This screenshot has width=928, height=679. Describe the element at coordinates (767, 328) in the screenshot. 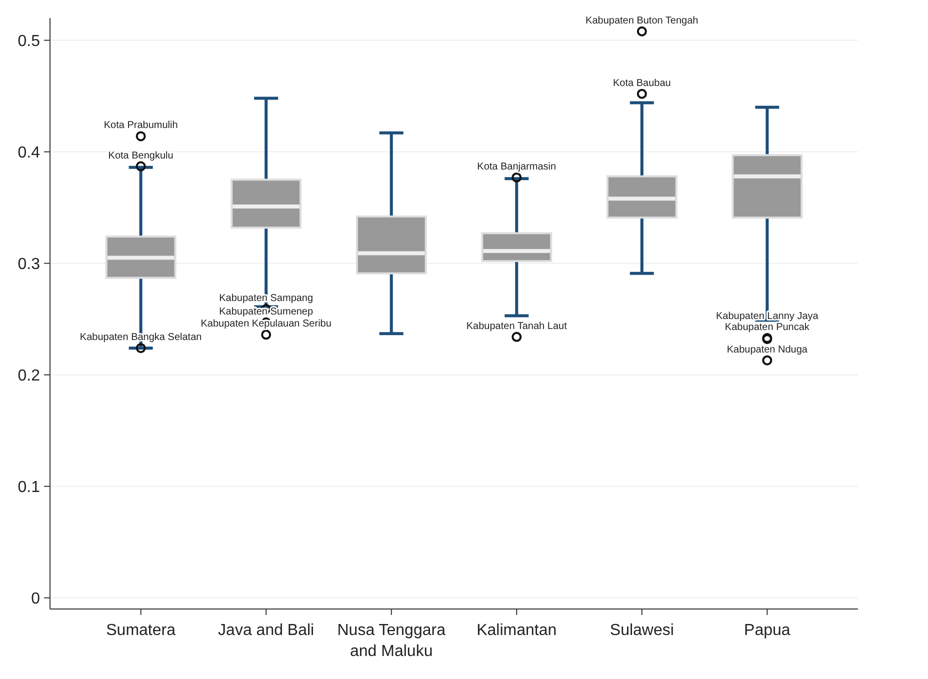

I see `annotation: Kabupaten Puncak` at that location.